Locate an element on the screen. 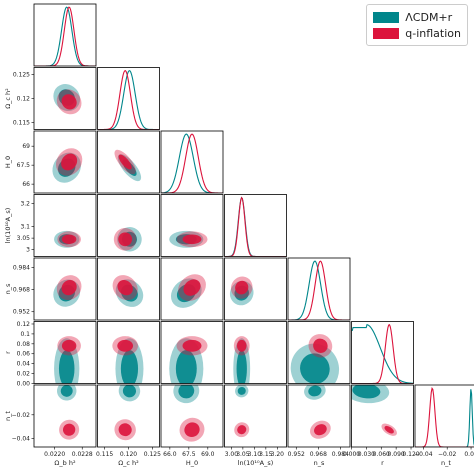 The width and height of the screenshot is (474, 474). panel-lnAs-och2 is located at coordinates (128, 225).